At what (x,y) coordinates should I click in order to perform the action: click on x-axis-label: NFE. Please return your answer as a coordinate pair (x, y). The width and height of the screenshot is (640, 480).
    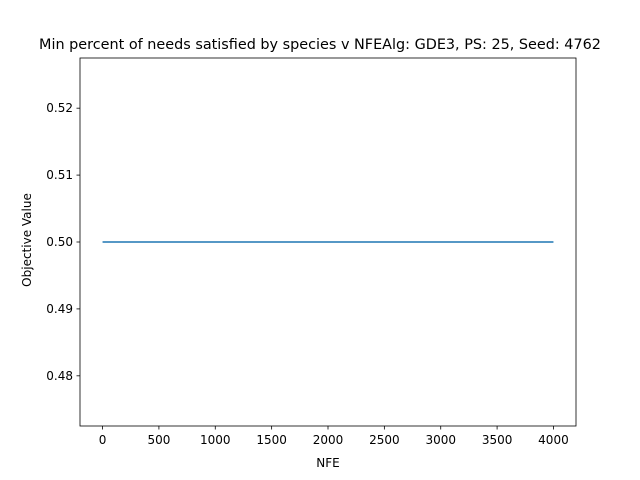
    Looking at the image, I should click on (327, 463).